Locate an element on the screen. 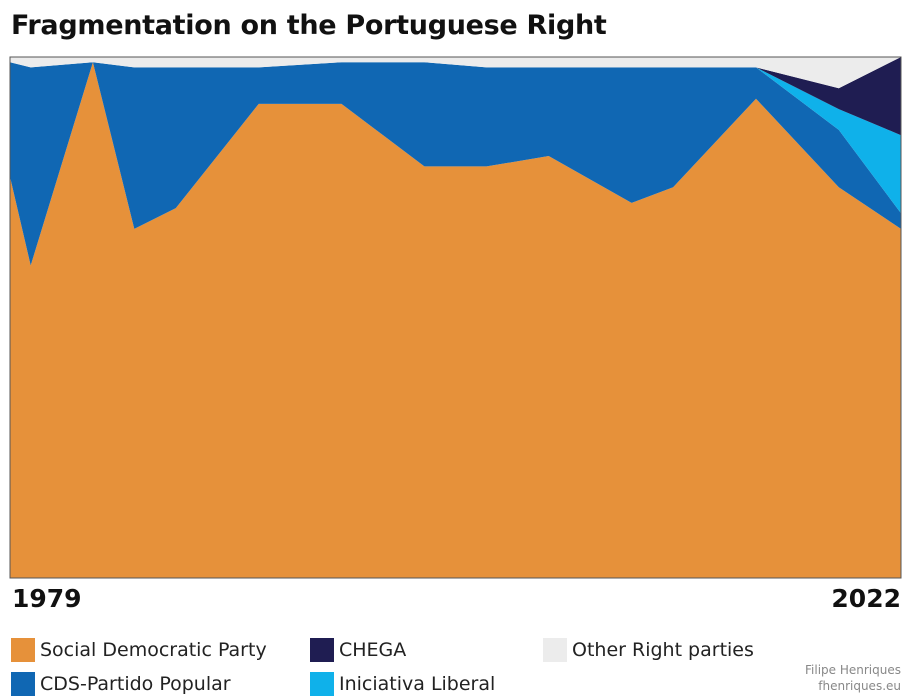  x-axis-end-label: 2022 is located at coordinates (866, 598).